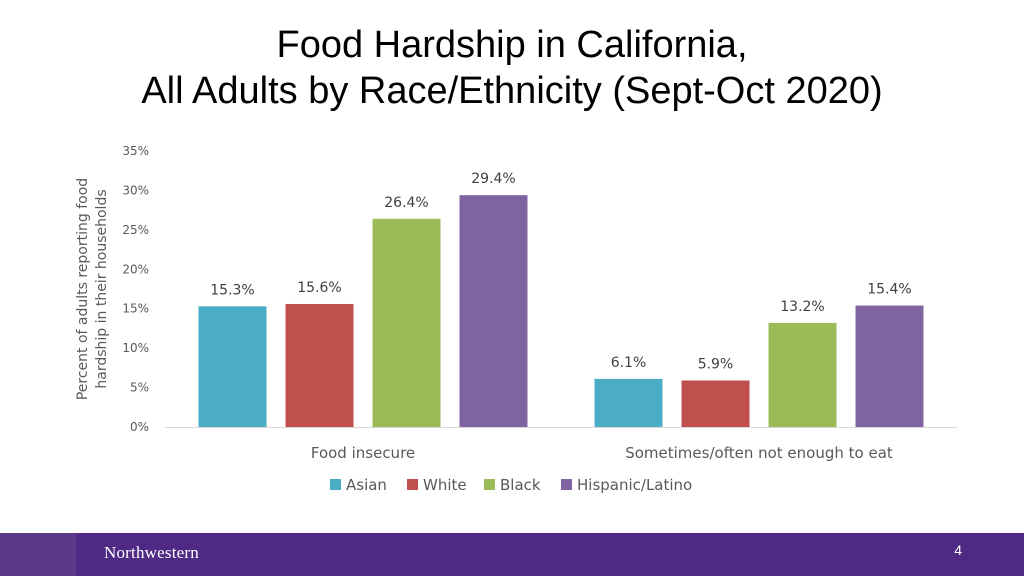  What do you see at coordinates (38, 554) in the screenshot?
I see `footer-accent-block` at bounding box center [38, 554].